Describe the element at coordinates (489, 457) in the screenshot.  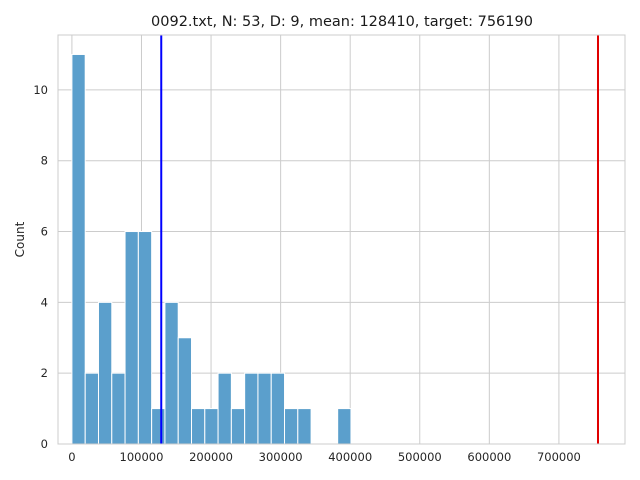
I see `x-tick-label: 600000` at that location.